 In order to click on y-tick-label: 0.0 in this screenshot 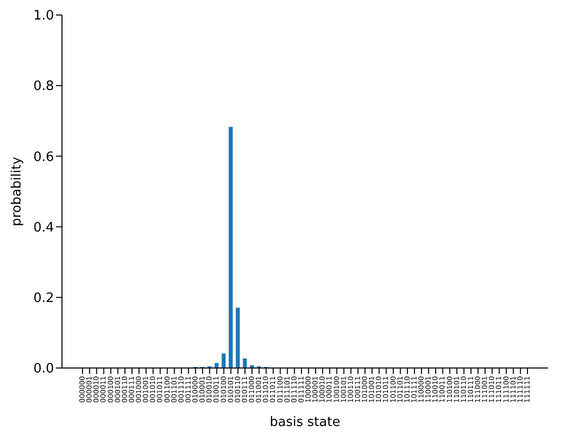, I will do `click(43, 369)`.